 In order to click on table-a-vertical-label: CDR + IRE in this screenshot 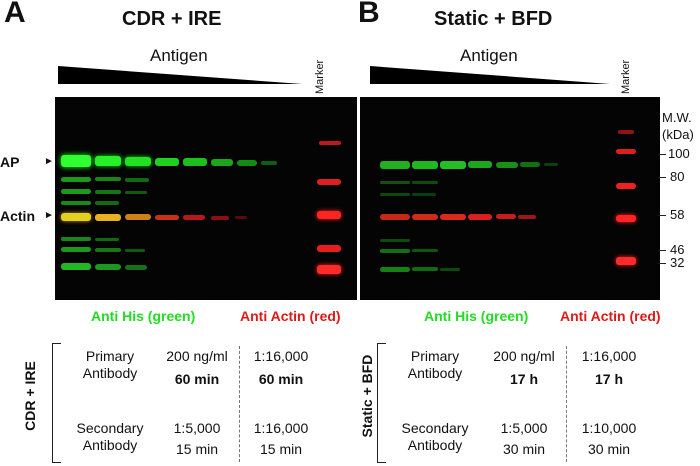, I will do `click(30, 396)`.